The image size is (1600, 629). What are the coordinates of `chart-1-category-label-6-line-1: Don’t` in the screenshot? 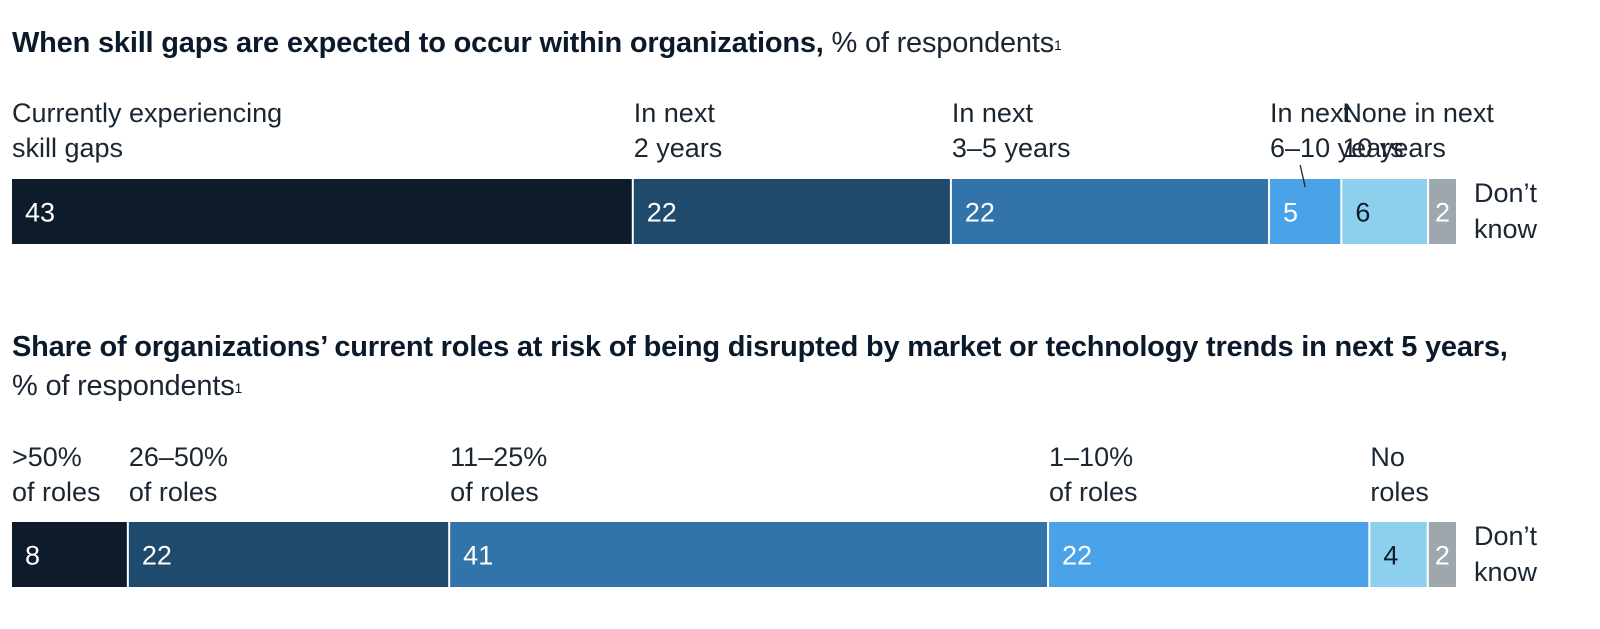 It's located at (1506, 193).